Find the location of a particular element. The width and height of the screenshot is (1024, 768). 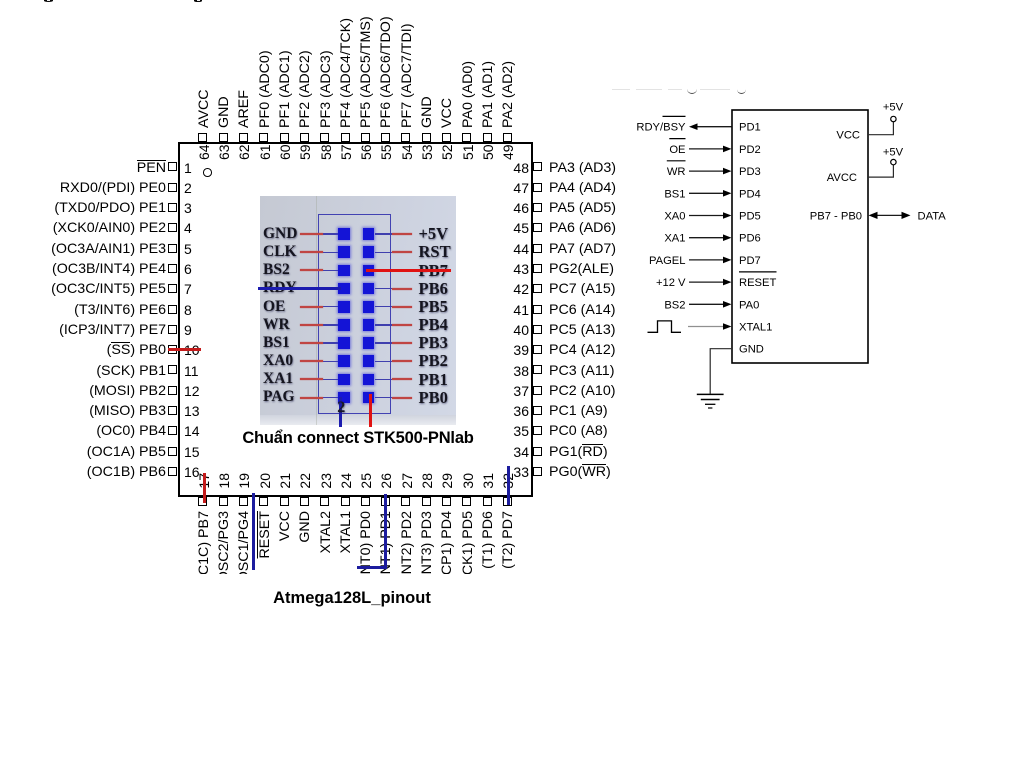

svg-text: GND is located at coordinates (751, 350).